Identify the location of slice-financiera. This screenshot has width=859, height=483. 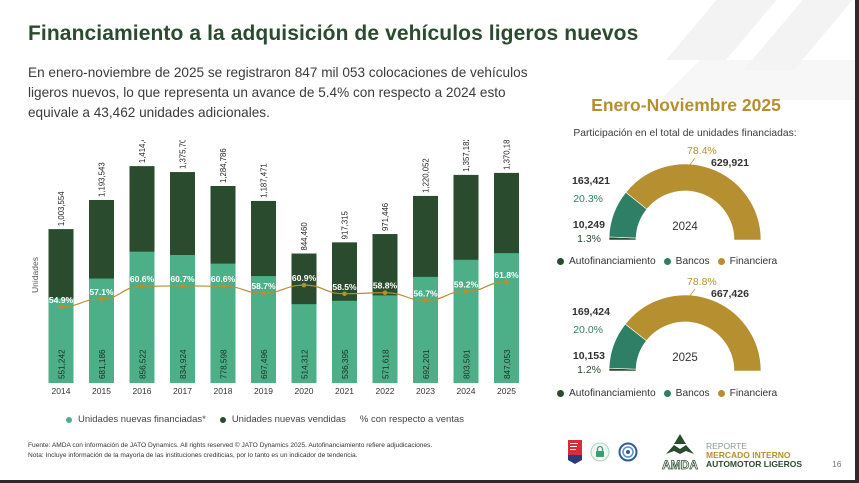
(693, 333).